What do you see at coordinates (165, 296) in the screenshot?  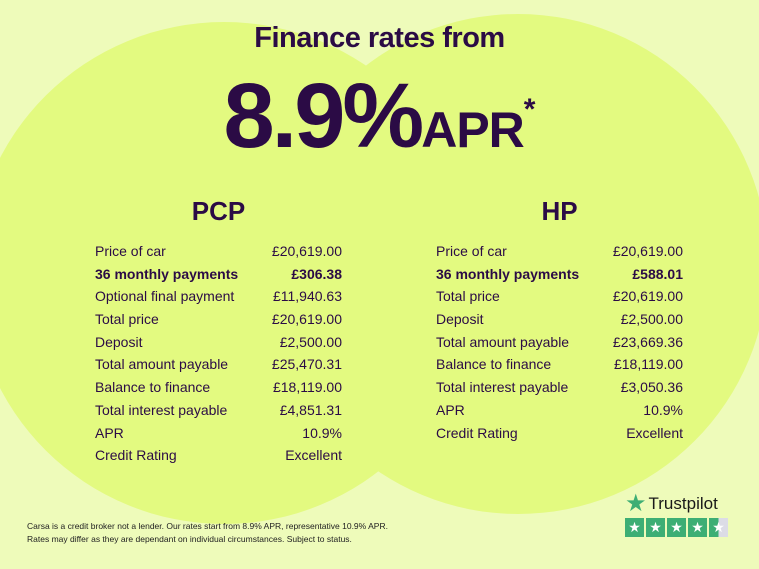 I see `row-label: Optional final payment` at bounding box center [165, 296].